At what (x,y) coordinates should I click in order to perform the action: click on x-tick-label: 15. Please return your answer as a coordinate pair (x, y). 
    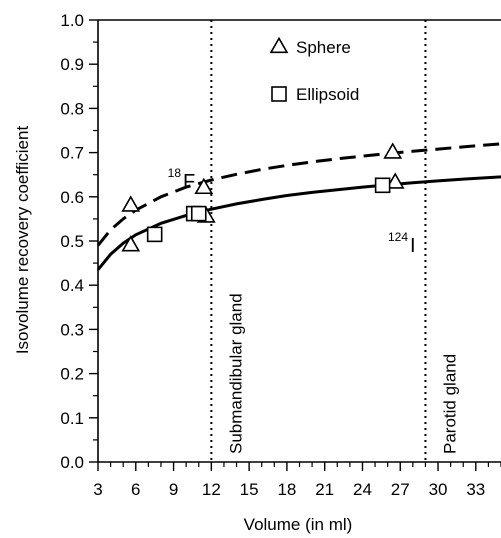
    Looking at the image, I should click on (249, 489).